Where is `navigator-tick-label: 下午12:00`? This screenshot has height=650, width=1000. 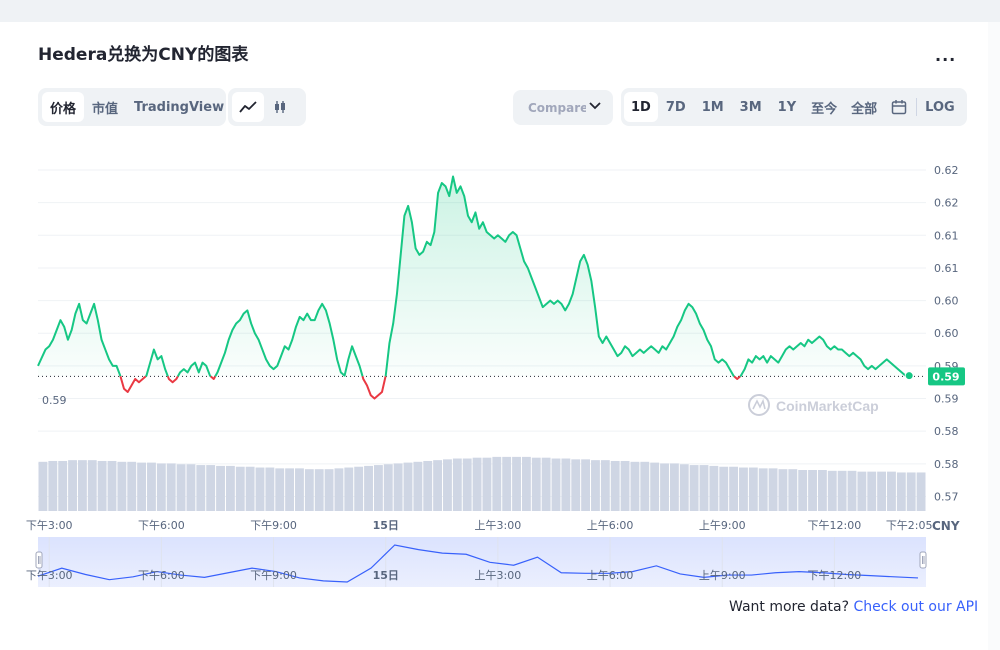 navigator-tick-label: 下午12:00 is located at coordinates (835, 575).